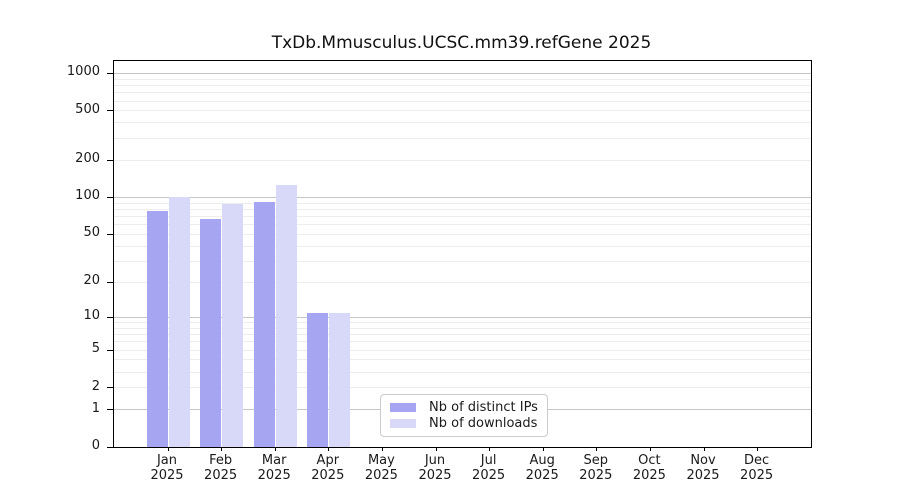 The width and height of the screenshot is (900, 500). Describe the element at coordinates (483, 407) in the screenshot. I see `legend-label-distinct-ips: Nb of distinct IPs` at that location.